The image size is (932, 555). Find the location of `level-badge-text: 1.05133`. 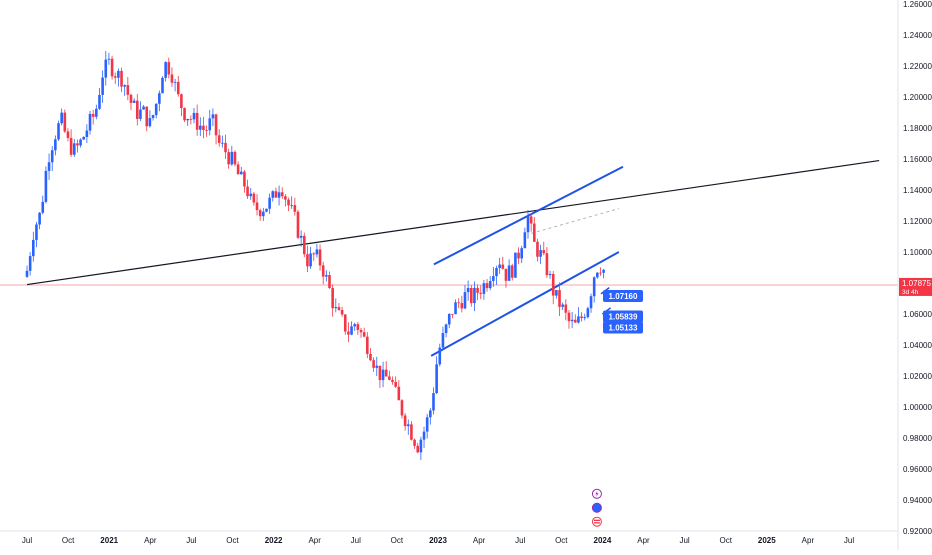

level-badge-text: 1.05133 is located at coordinates (623, 327).